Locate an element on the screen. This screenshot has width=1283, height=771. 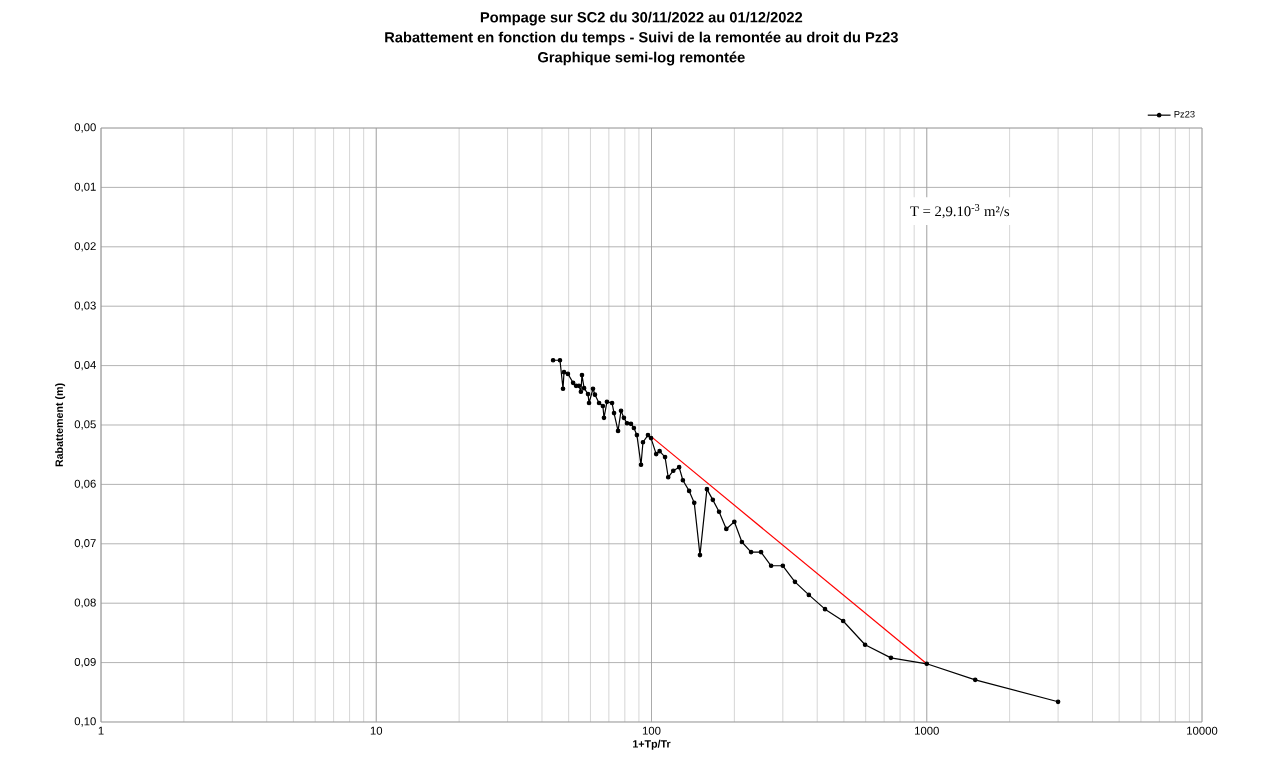
y-axis-title: Rabattement (m) is located at coordinates (60, 425).